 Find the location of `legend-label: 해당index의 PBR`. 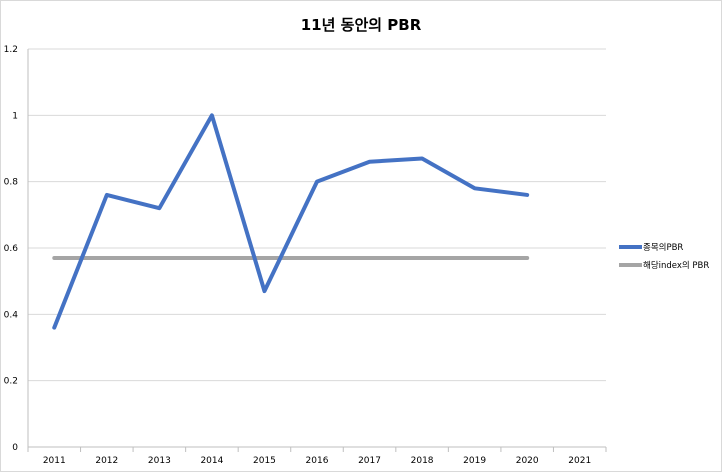

legend-label: 해당index의 PBR is located at coordinates (676, 265).